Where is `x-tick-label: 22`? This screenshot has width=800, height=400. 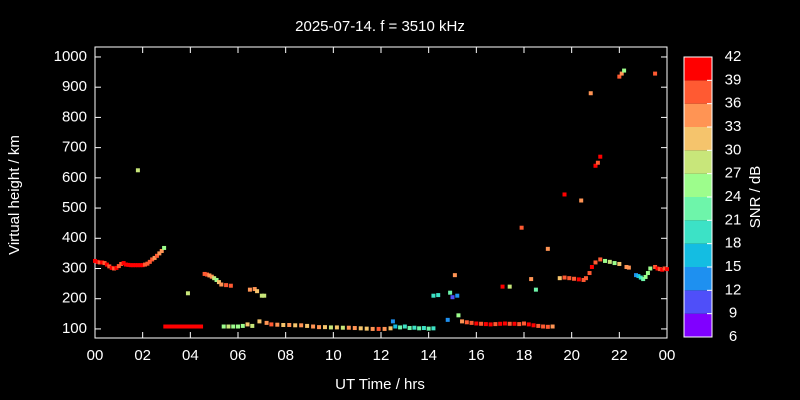 x-tick-label: 22 is located at coordinates (619, 355).